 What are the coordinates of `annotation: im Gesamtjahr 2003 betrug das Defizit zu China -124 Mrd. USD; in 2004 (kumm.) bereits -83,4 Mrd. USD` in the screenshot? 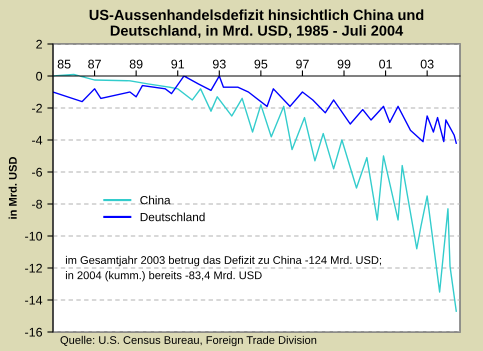 It's located at (224, 269).